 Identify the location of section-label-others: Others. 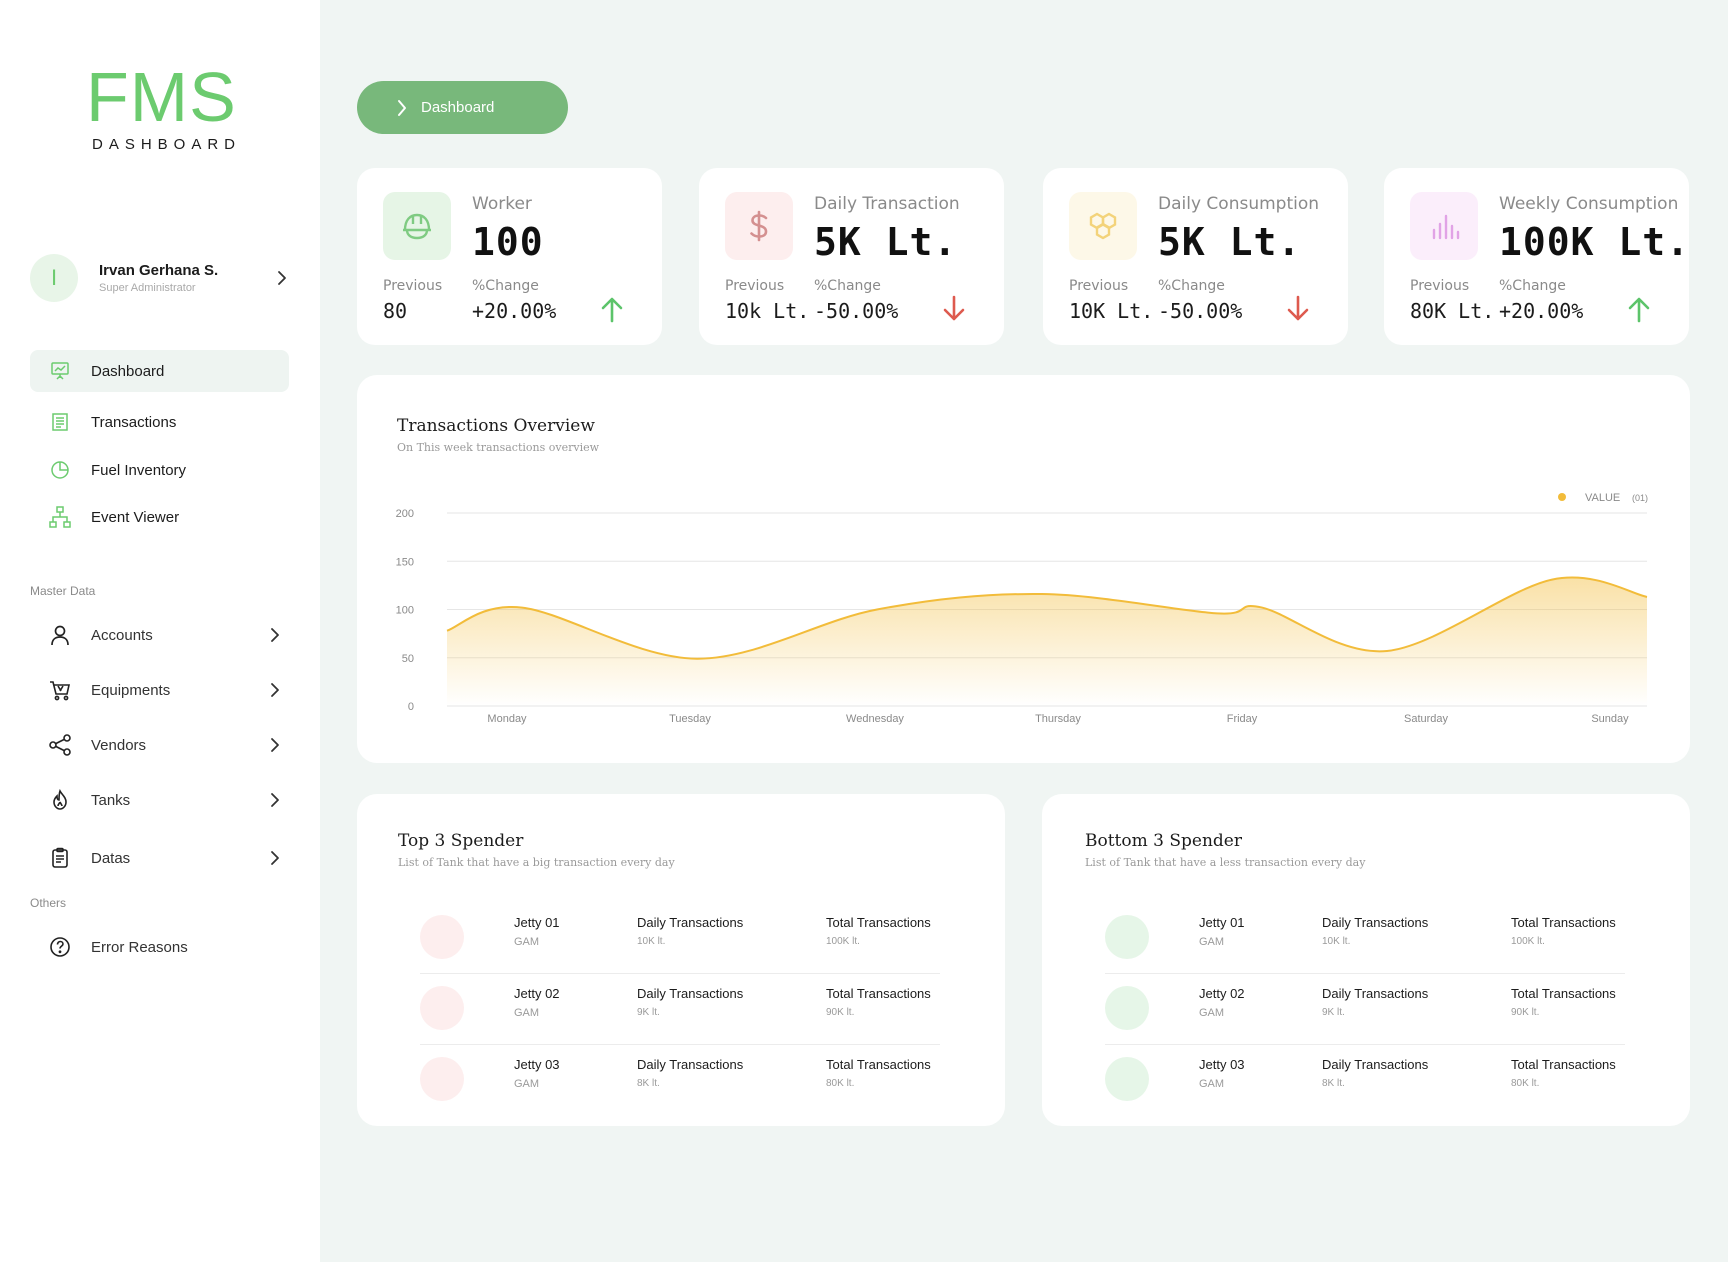
(48, 903).